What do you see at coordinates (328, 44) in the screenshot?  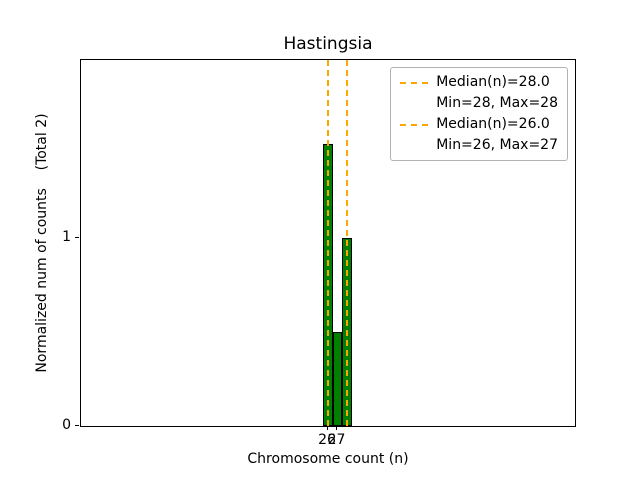 I see `chart-title: Hastingsia` at bounding box center [328, 44].